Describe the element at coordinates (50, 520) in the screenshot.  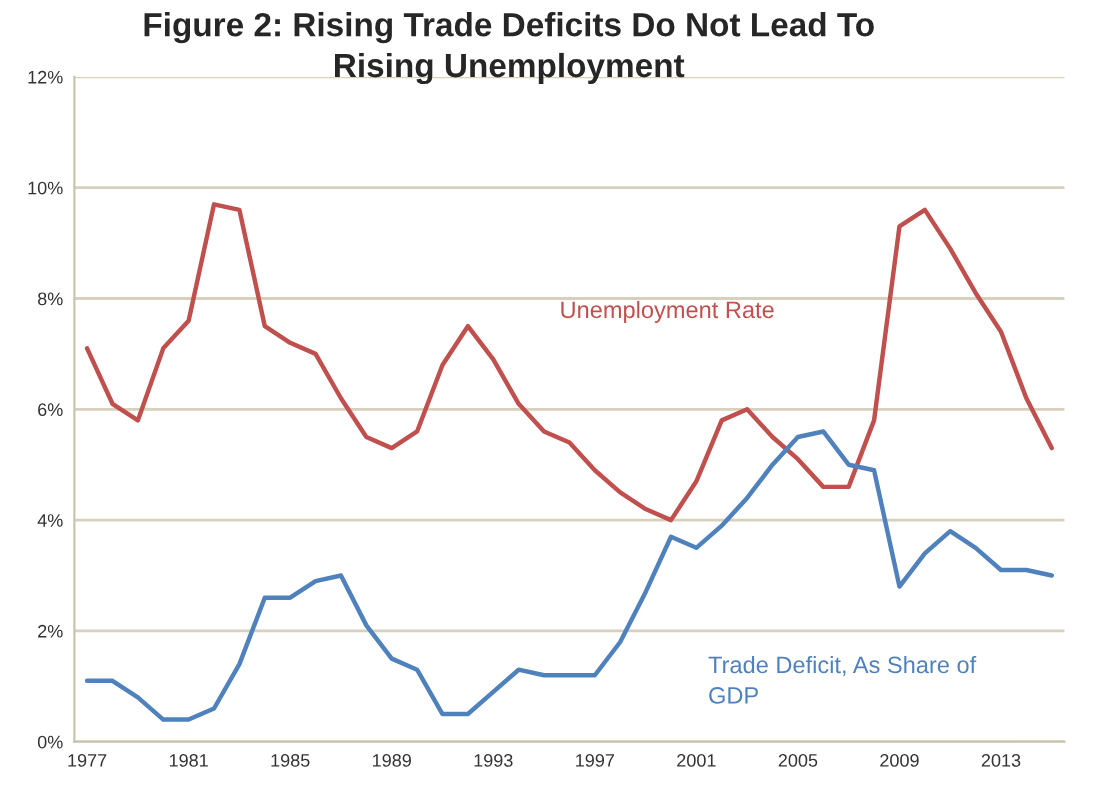
I see `y-tick-label: 4%` at that location.